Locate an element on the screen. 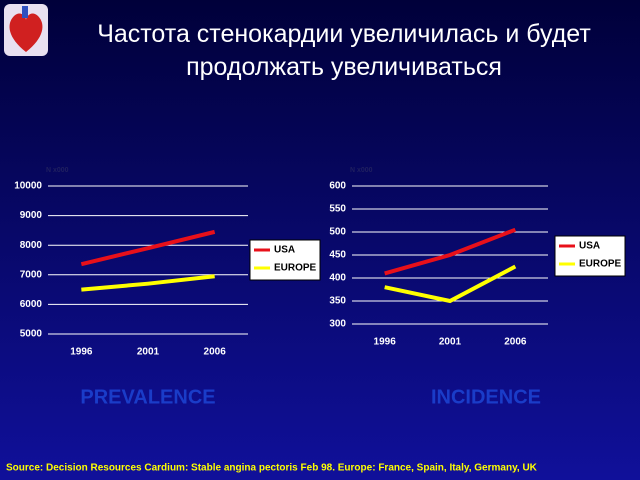 The image size is (640, 480). y-tick-label: 350 is located at coordinates (337, 301).